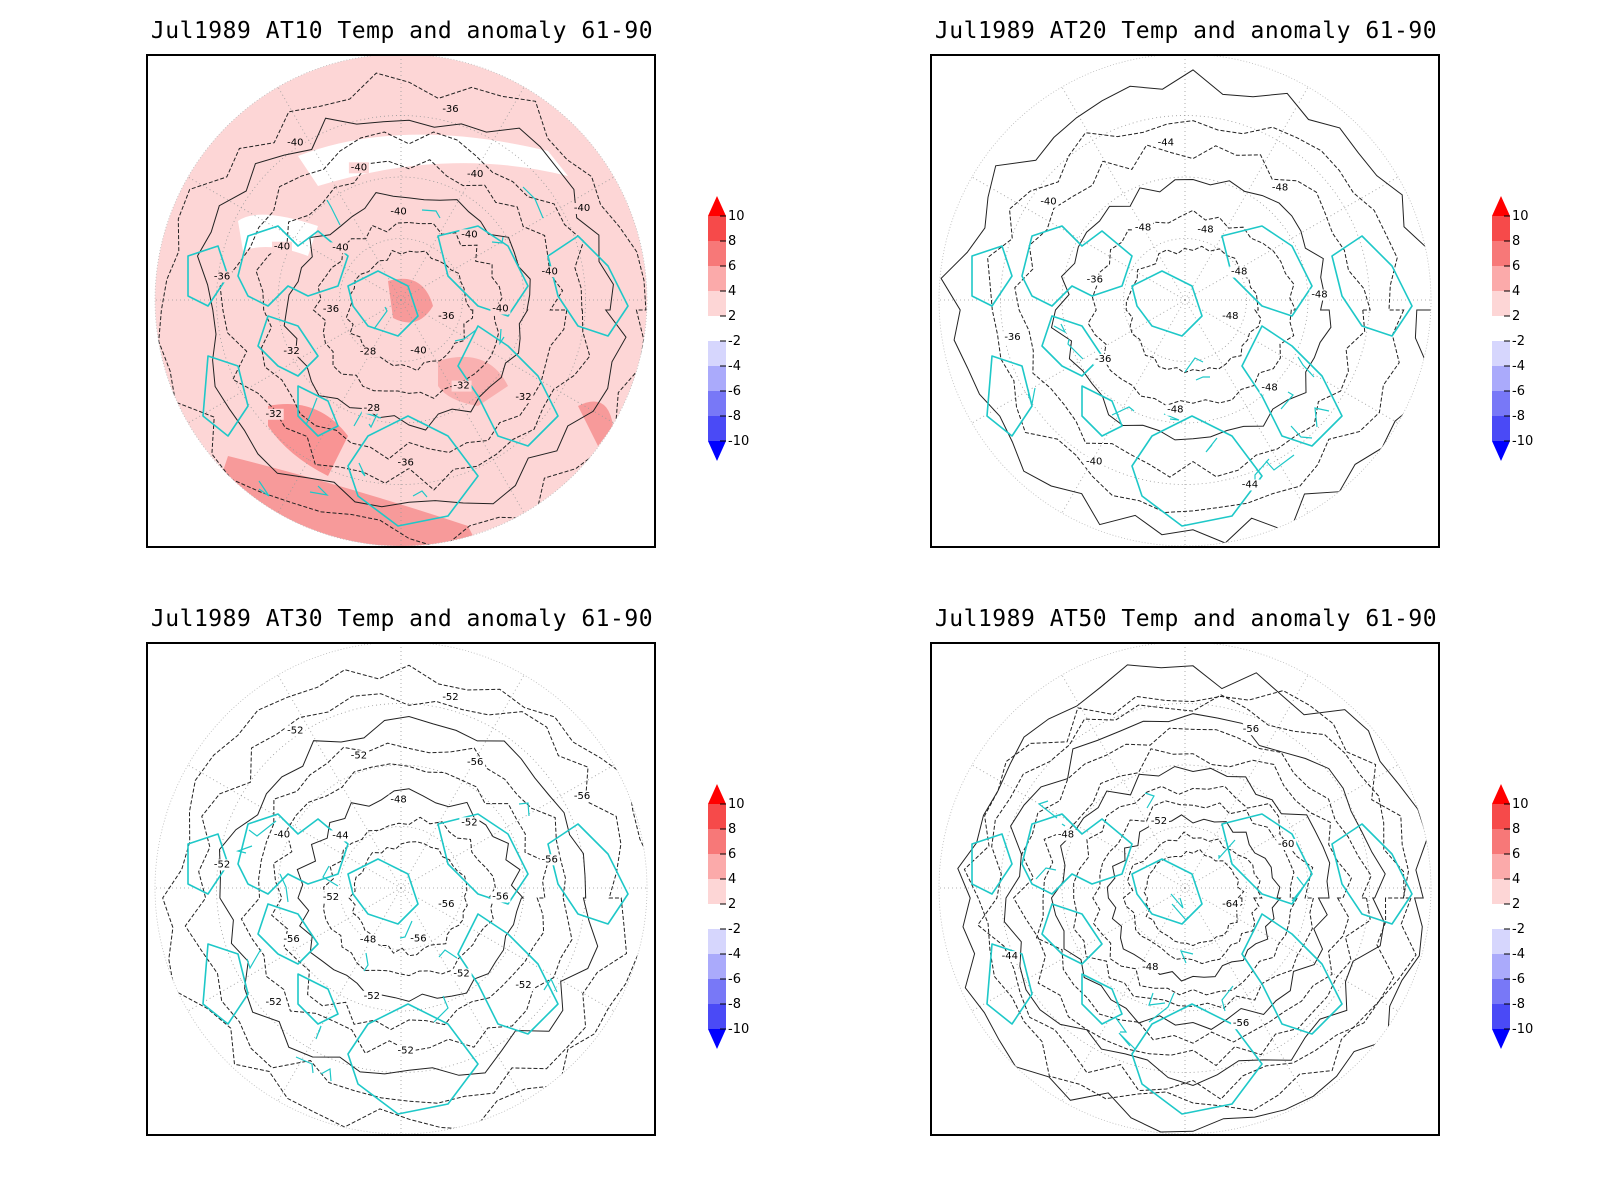 The height and width of the screenshot is (1200, 1600). What do you see at coordinates (717, 1039) in the screenshot?
I see `colorbar-arrow-bottom` at bounding box center [717, 1039].